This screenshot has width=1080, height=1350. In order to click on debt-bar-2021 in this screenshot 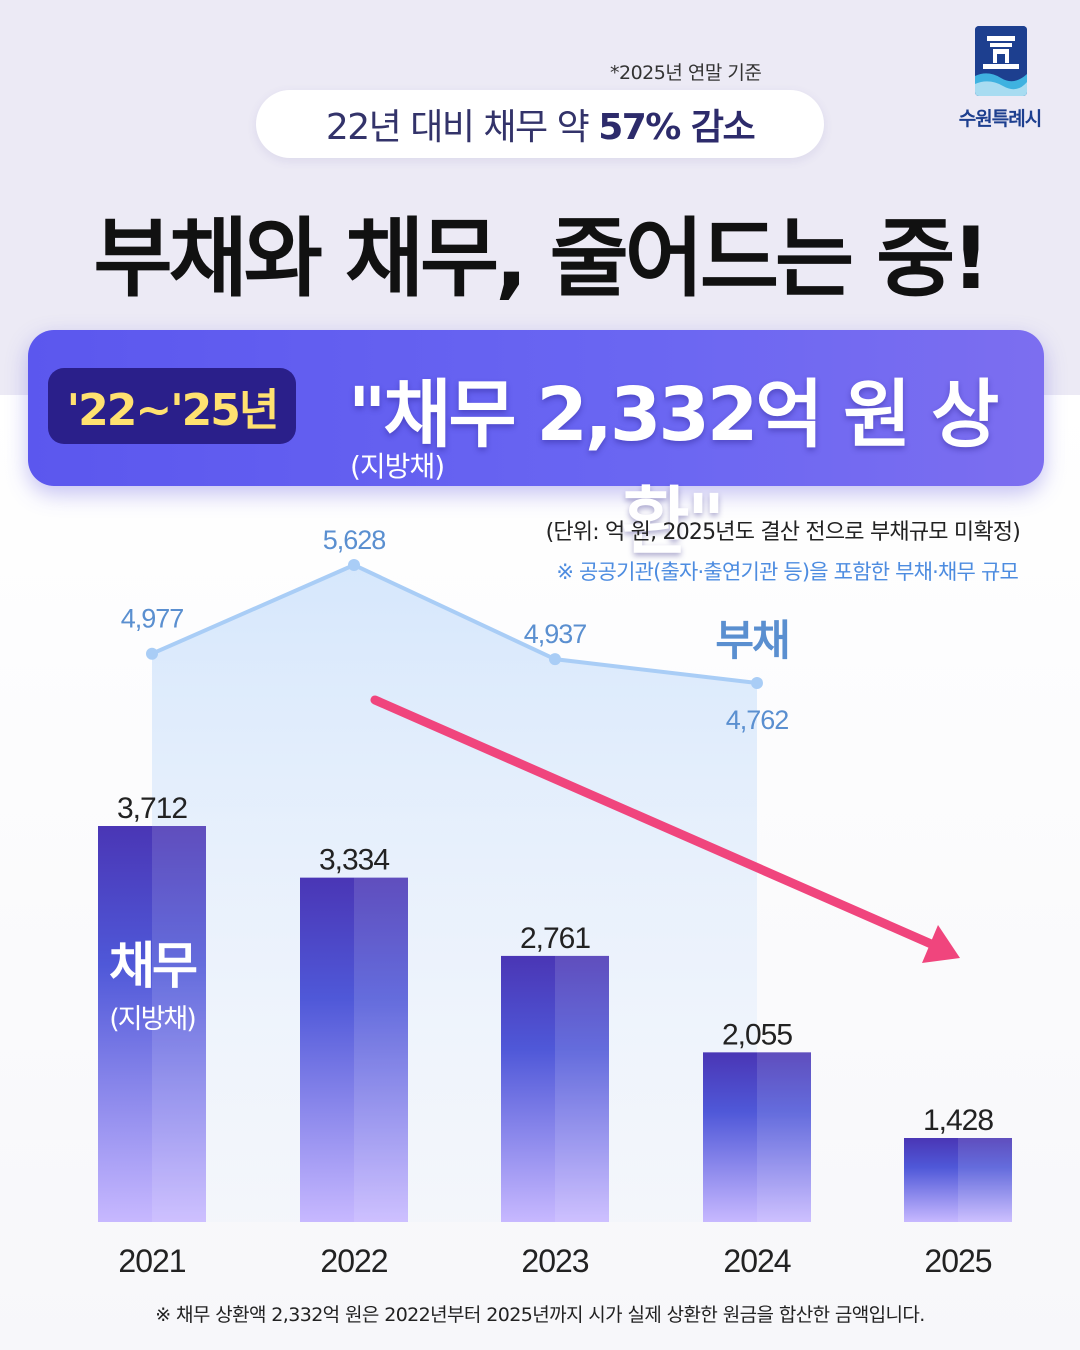, I will do `click(152, 1024)`.